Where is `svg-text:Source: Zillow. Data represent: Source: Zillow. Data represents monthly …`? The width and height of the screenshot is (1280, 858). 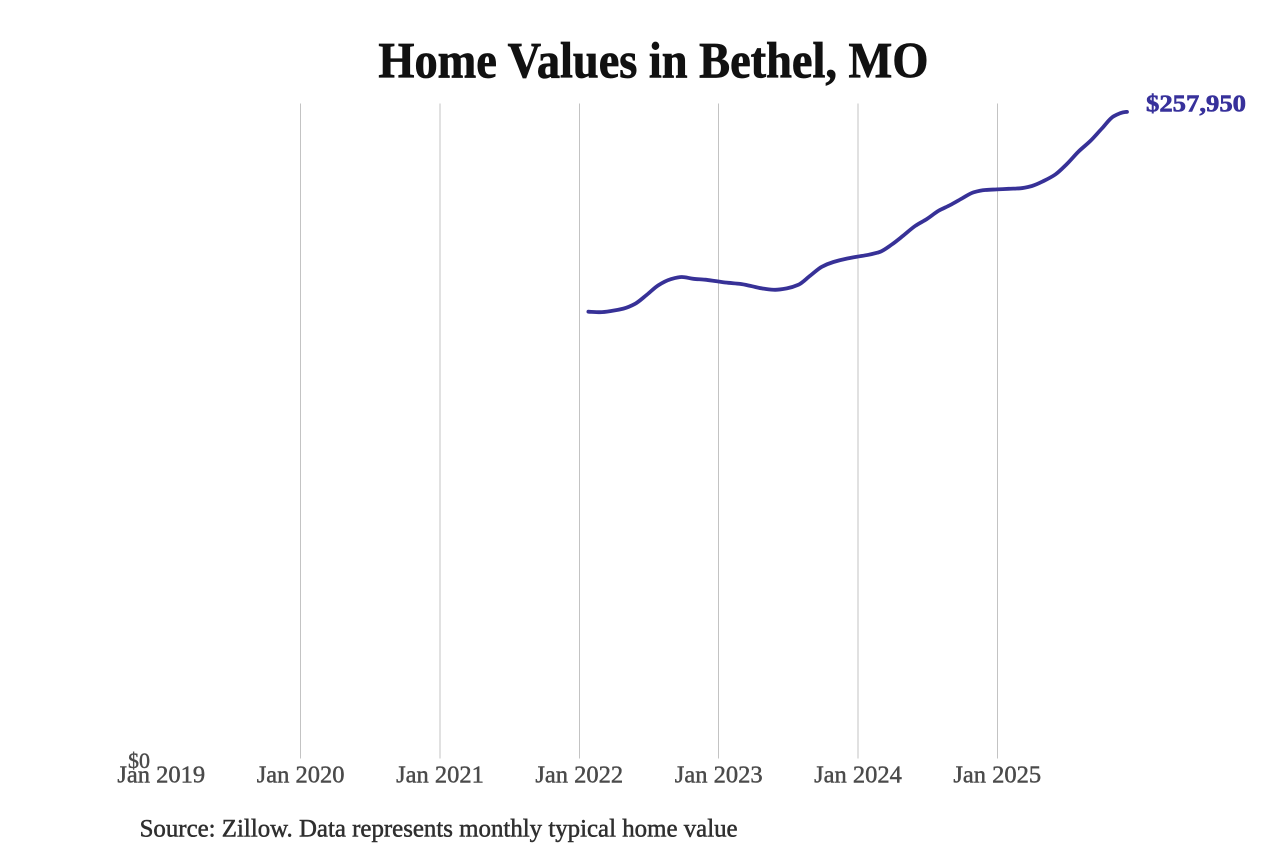
svg-text:Source: Zillow. Data represent: Source: Zillow. Data represents monthly … is located at coordinates (439, 827).